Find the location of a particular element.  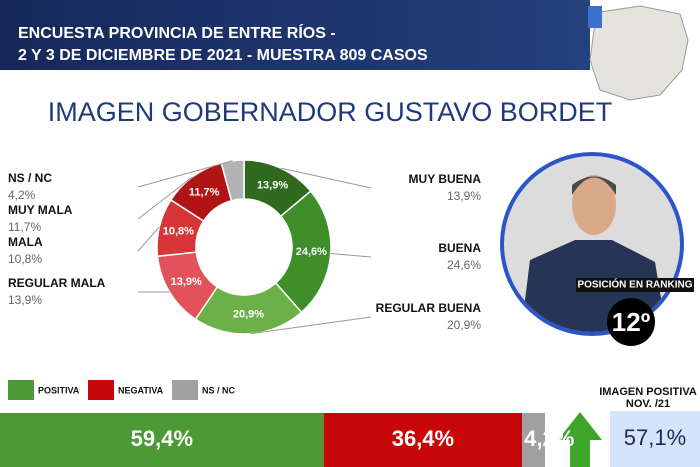

header-band is located at coordinates (295, 35).